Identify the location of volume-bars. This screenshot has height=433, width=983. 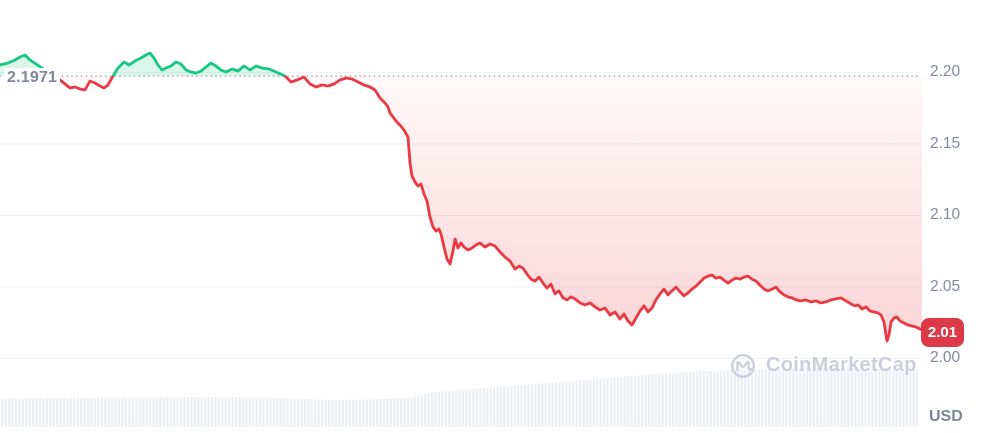
(460, 397).